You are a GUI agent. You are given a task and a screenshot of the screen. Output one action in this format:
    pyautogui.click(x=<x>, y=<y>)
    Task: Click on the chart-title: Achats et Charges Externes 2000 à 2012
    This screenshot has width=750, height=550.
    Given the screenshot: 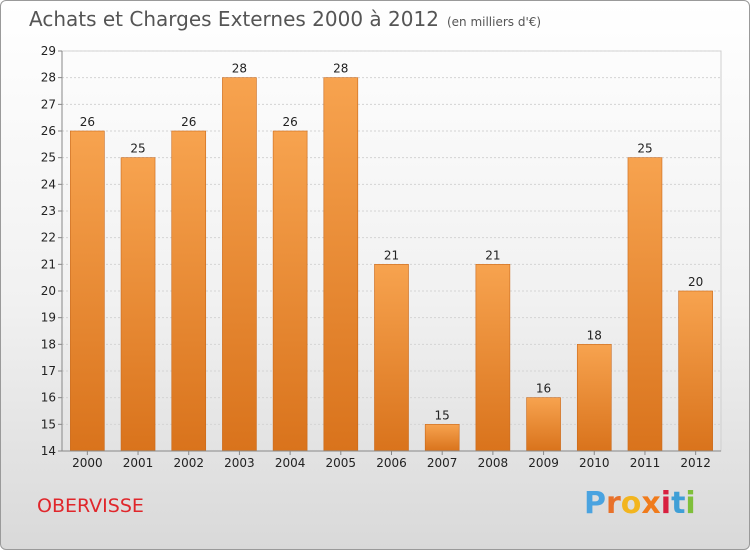 What is the action you would take?
    pyautogui.click(x=234, y=19)
    